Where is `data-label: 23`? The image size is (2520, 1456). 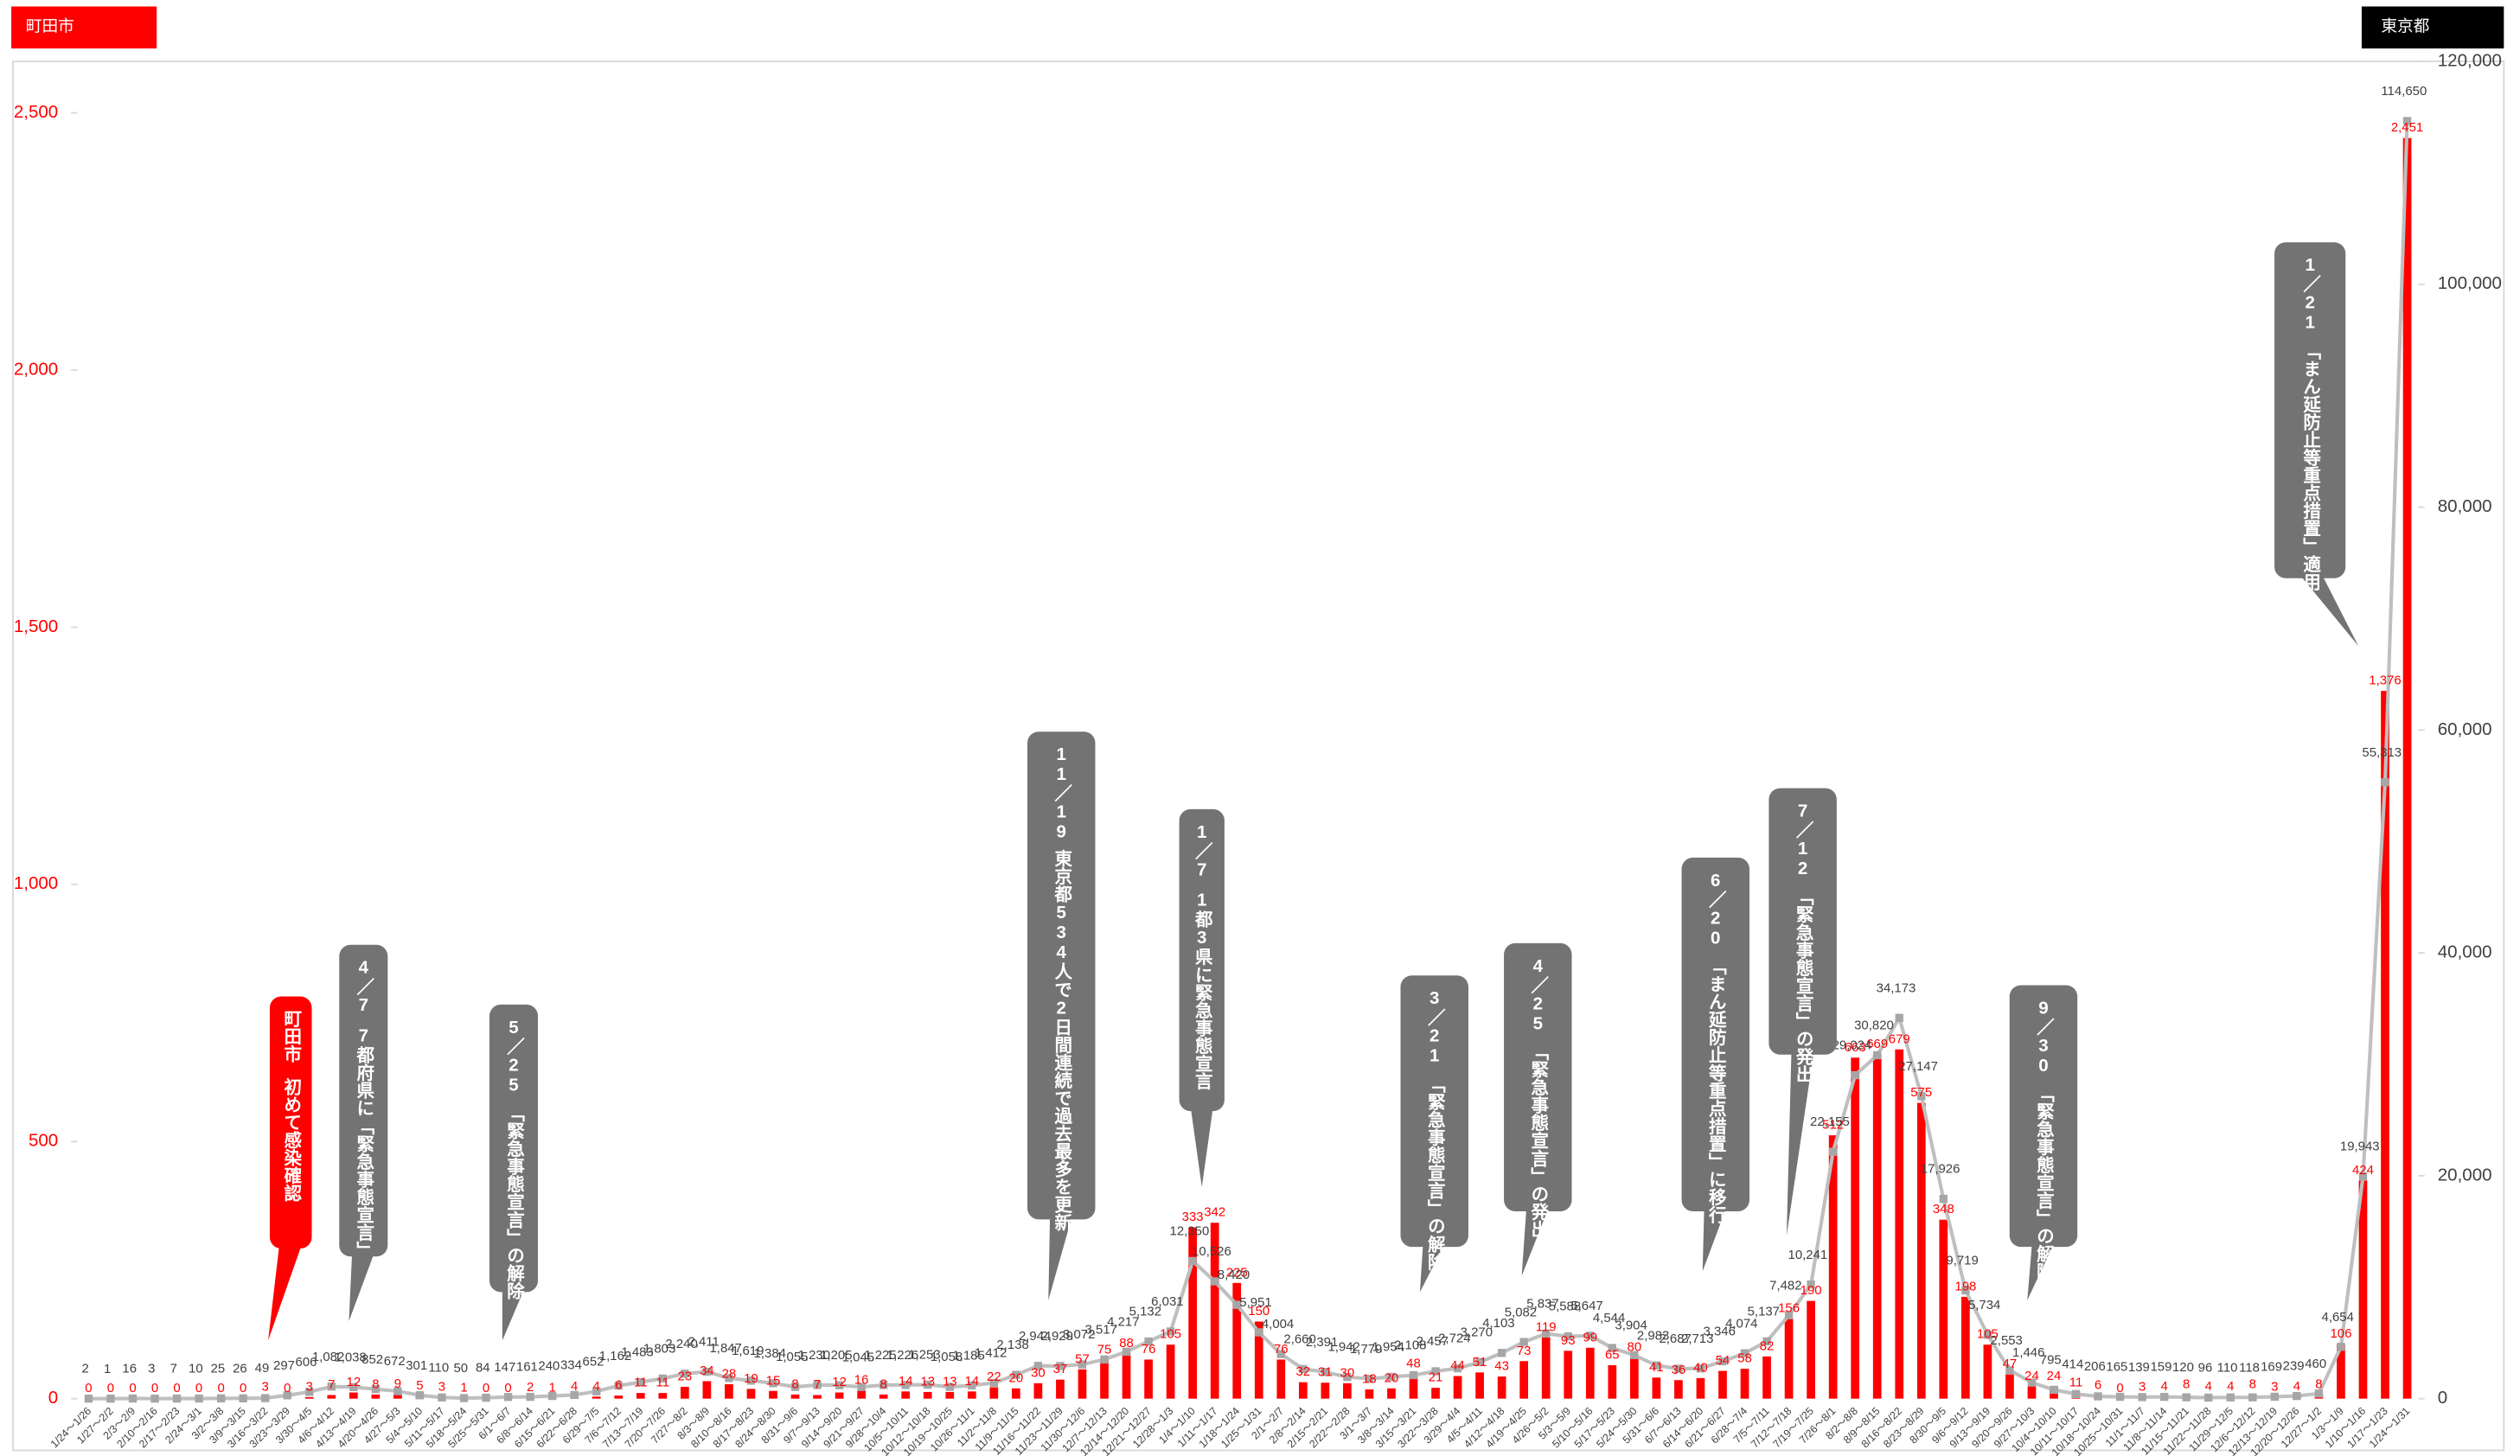
data-label: 23 is located at coordinates (685, 1377).